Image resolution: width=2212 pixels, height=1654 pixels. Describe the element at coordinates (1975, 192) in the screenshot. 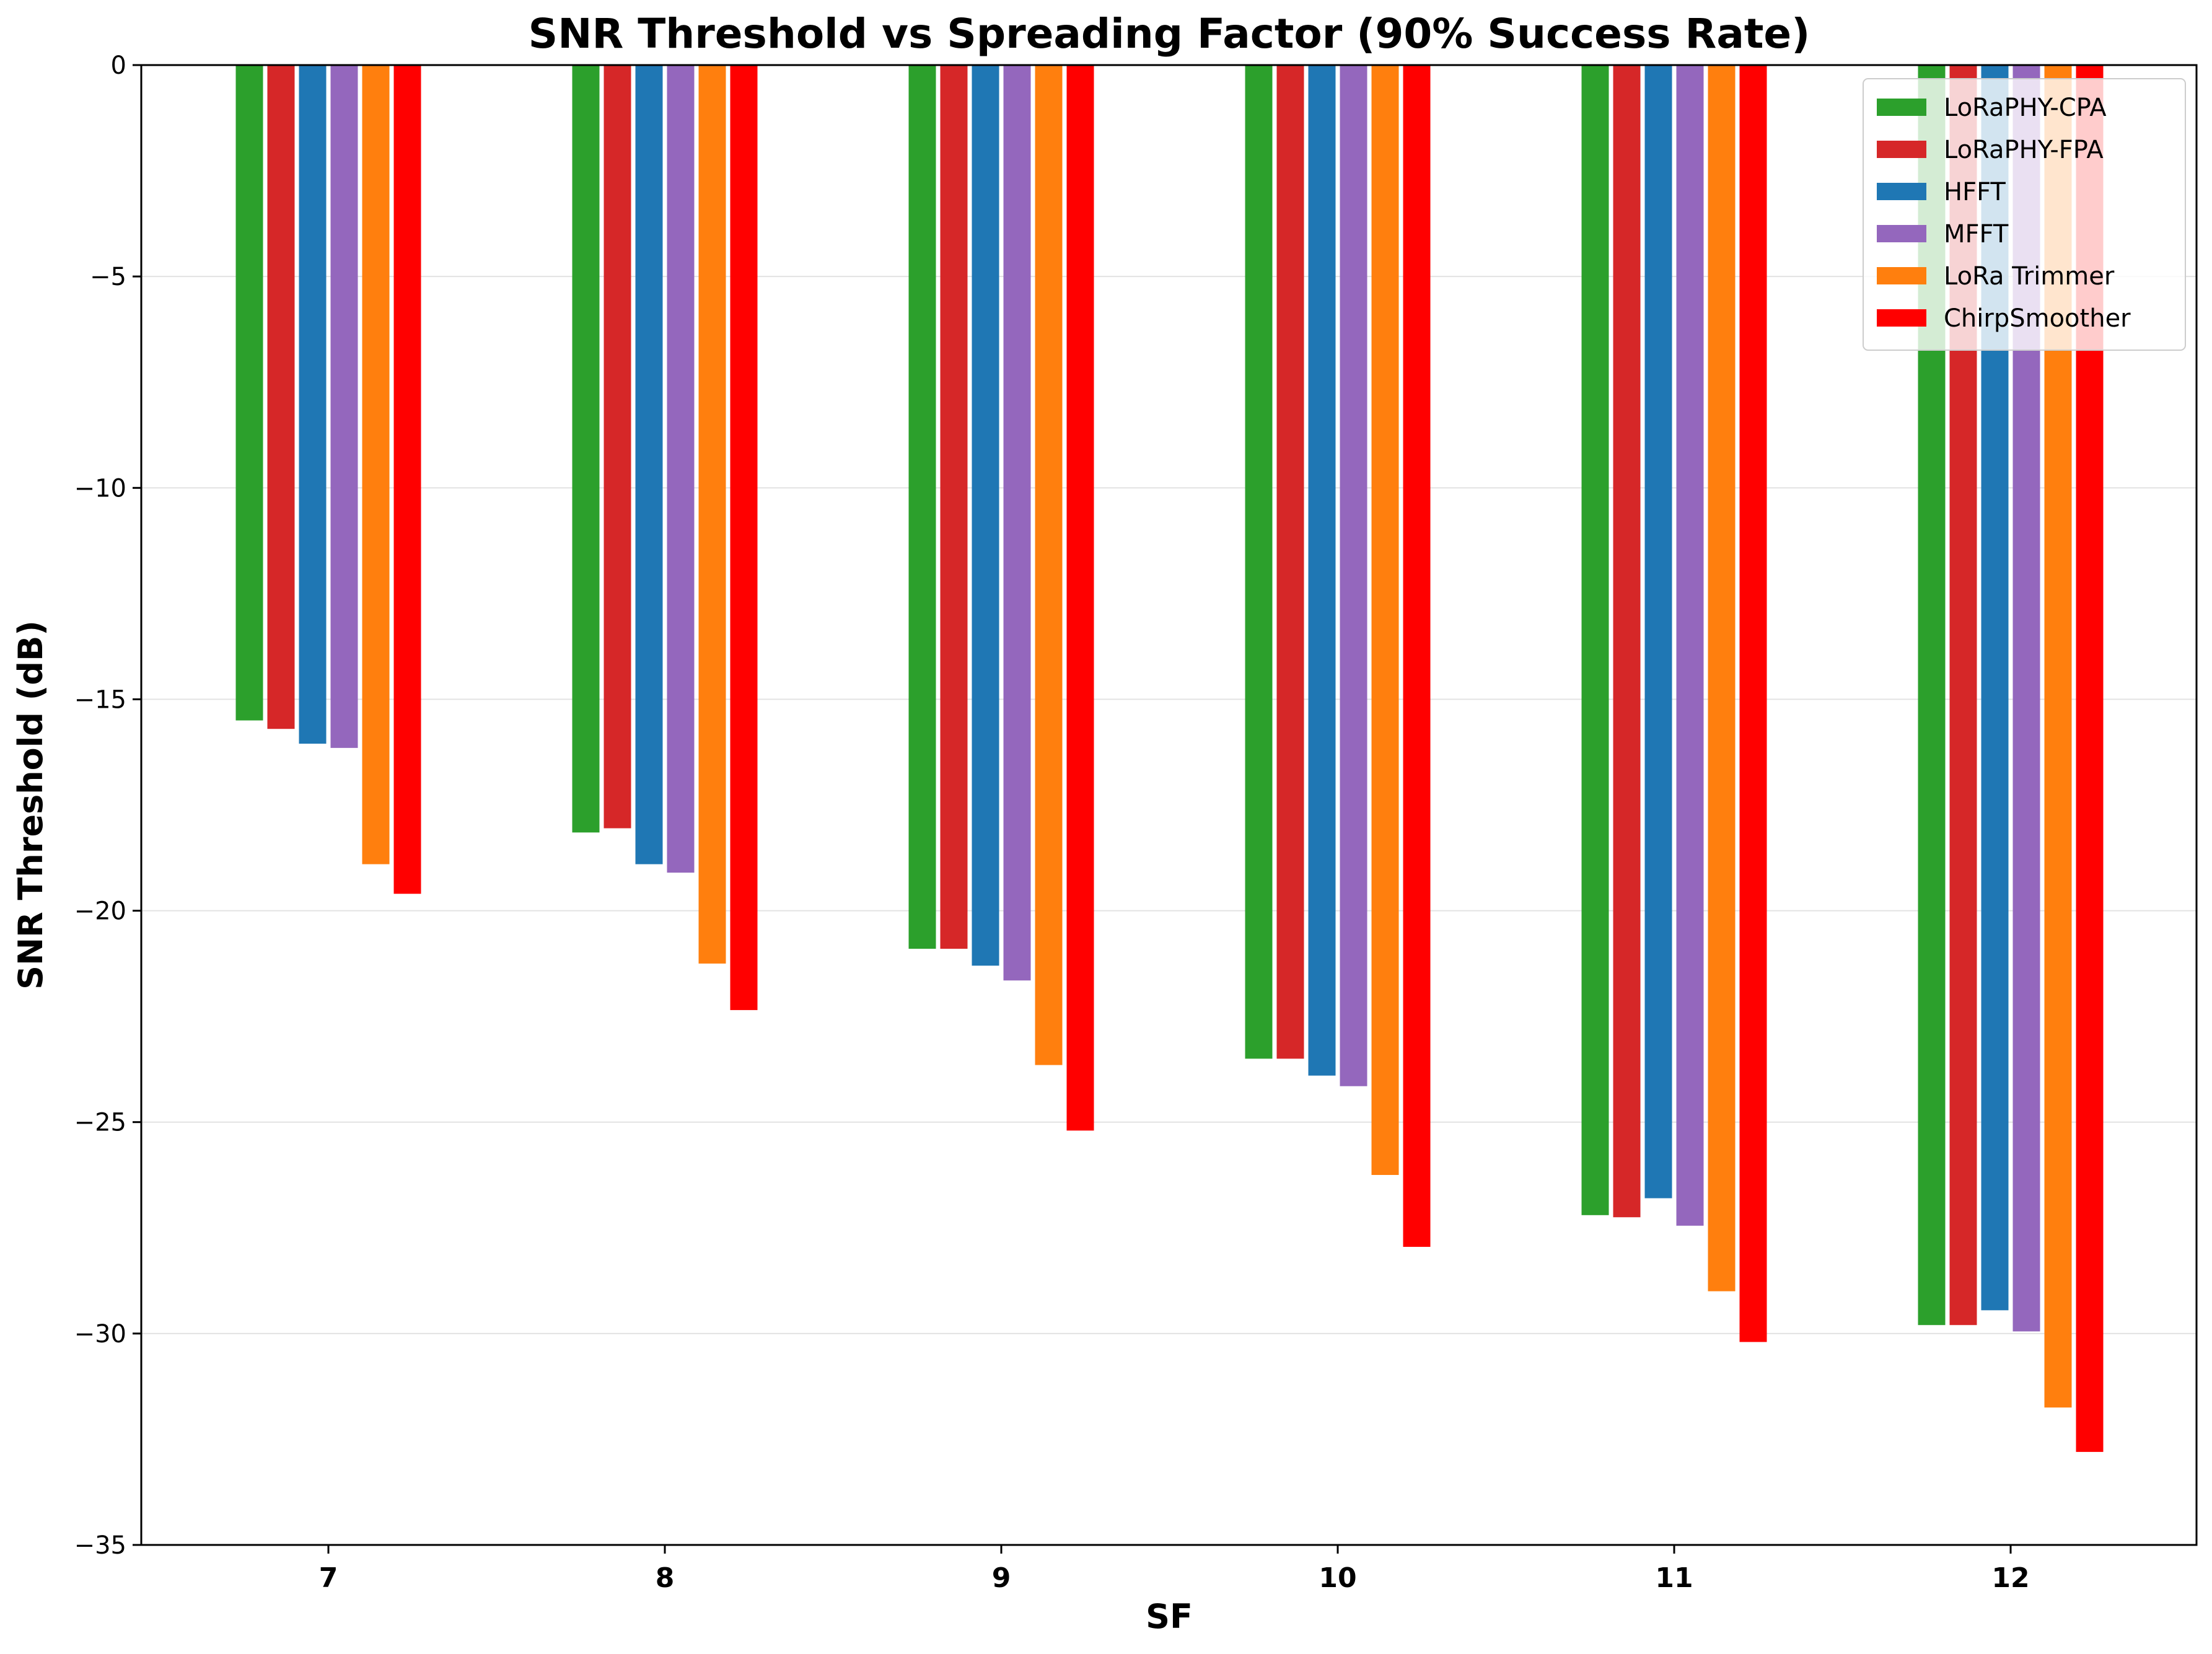

I see `legend-label: HFFT` at that location.